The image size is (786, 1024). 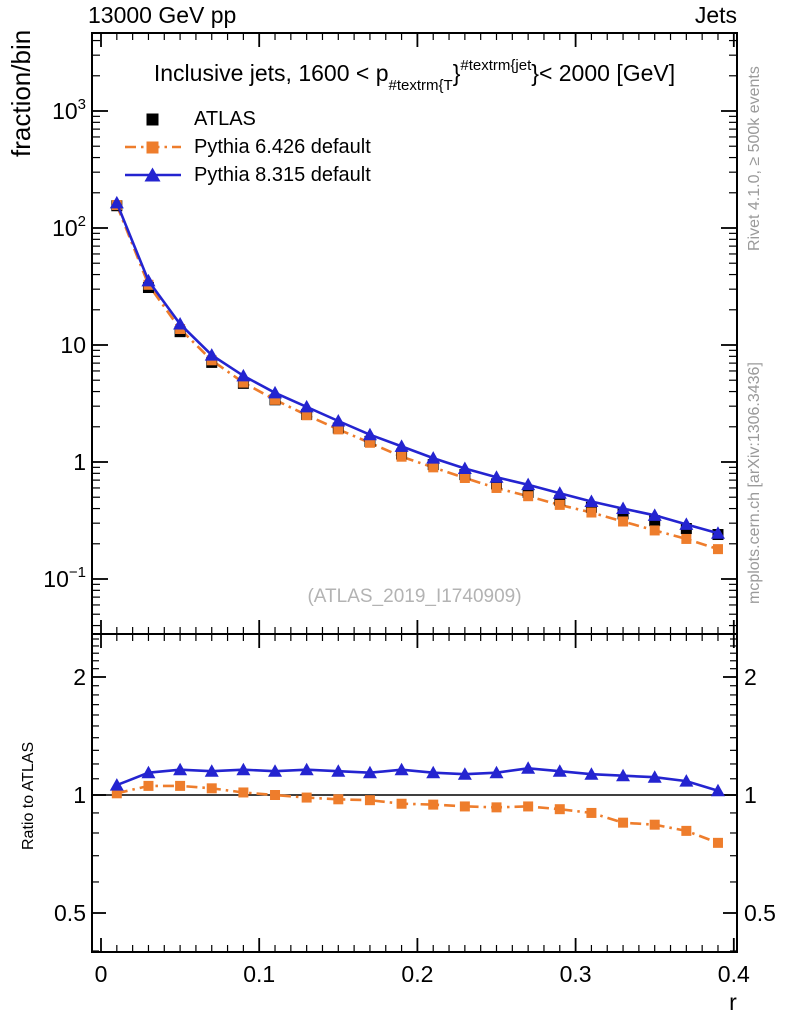 I want to click on x-tick-label: 0.4, so click(x=734, y=974).